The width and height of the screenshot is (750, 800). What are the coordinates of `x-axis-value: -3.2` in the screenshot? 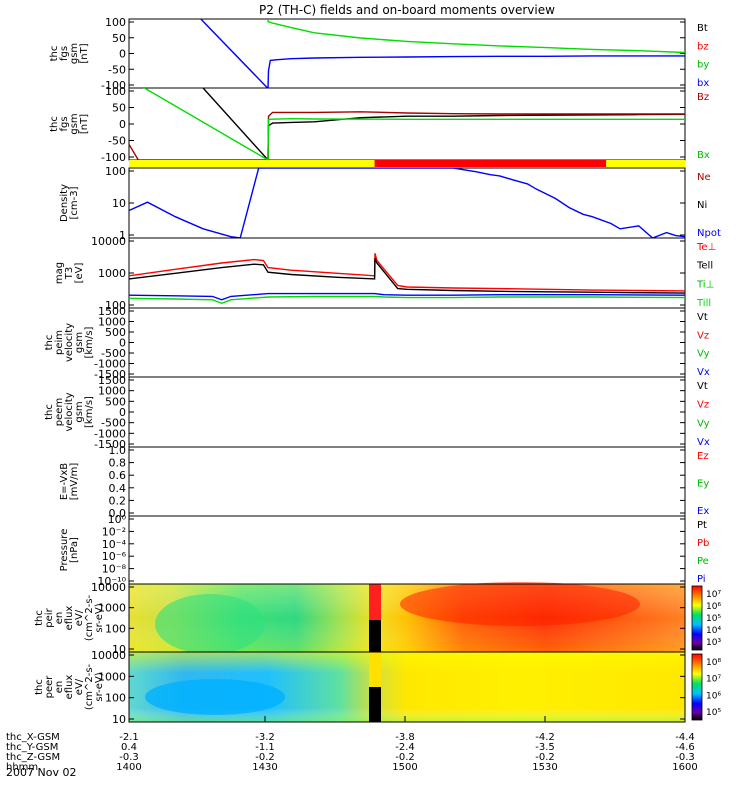 It's located at (265, 737).